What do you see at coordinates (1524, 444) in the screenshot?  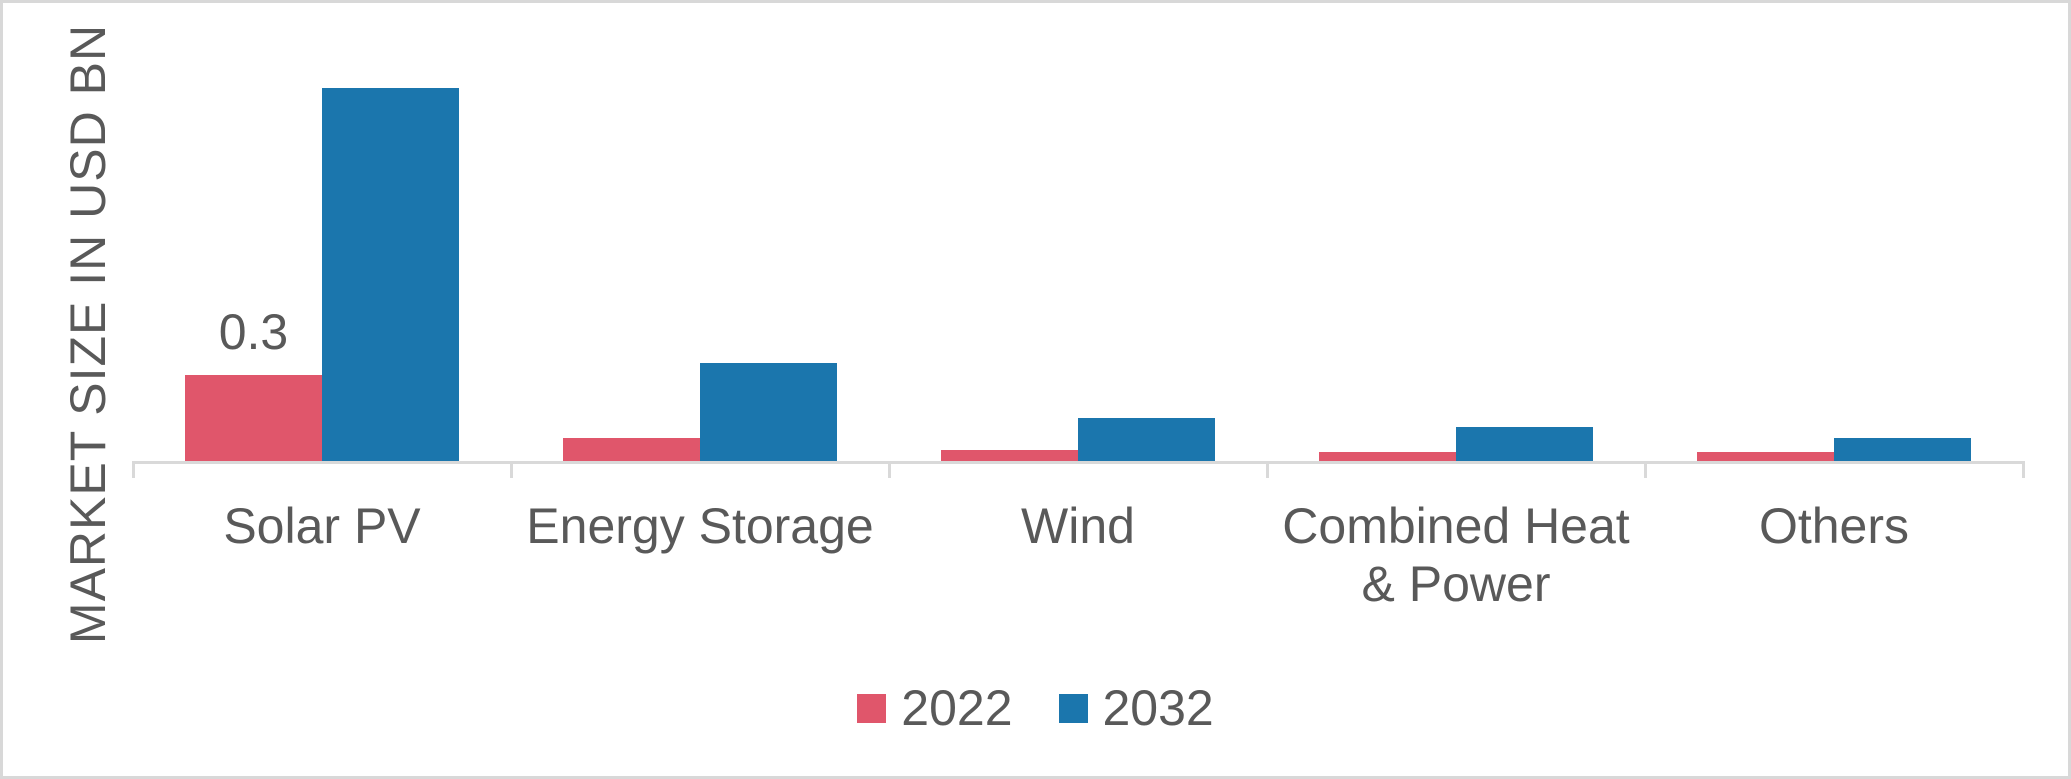 I see `bar-combined-heat-power-2032` at bounding box center [1524, 444].